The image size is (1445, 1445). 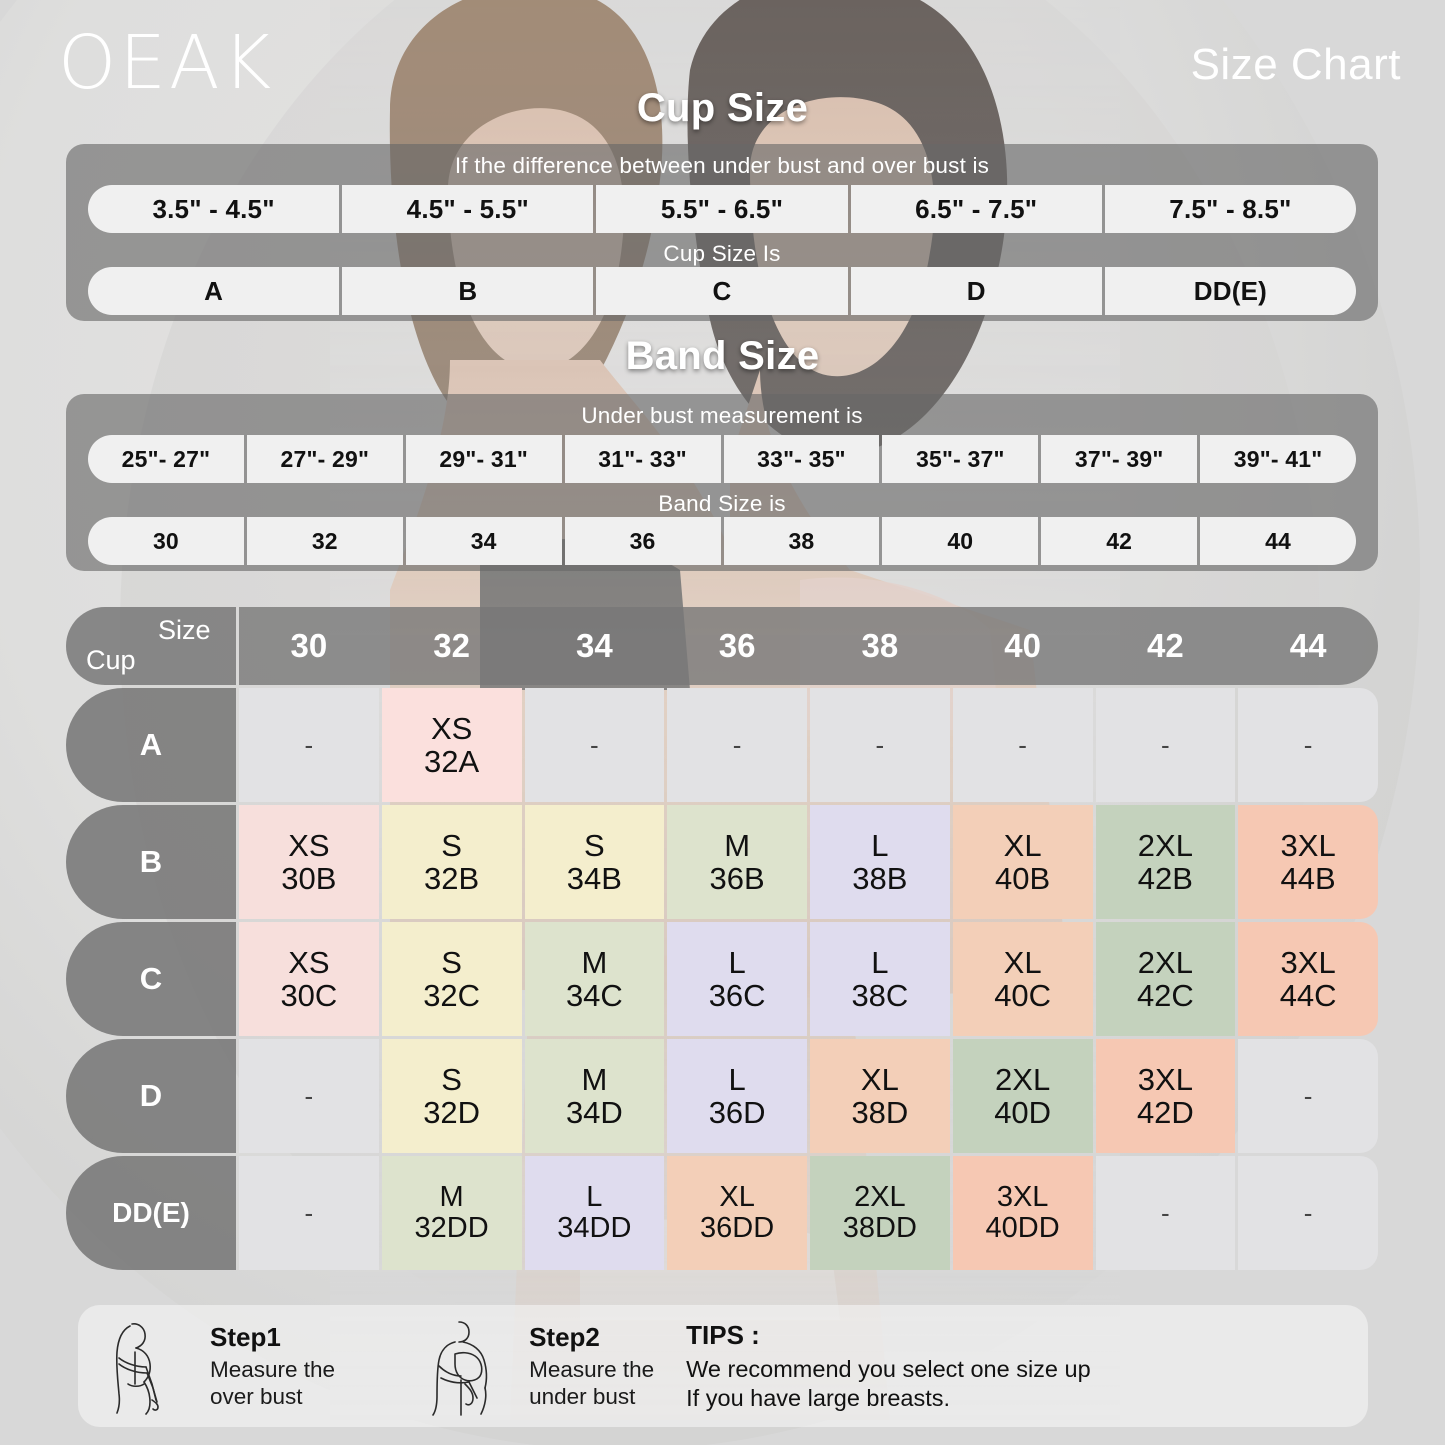 What do you see at coordinates (166, 63) in the screenshot?
I see `brand-logo-text: OEAK` at bounding box center [166, 63].